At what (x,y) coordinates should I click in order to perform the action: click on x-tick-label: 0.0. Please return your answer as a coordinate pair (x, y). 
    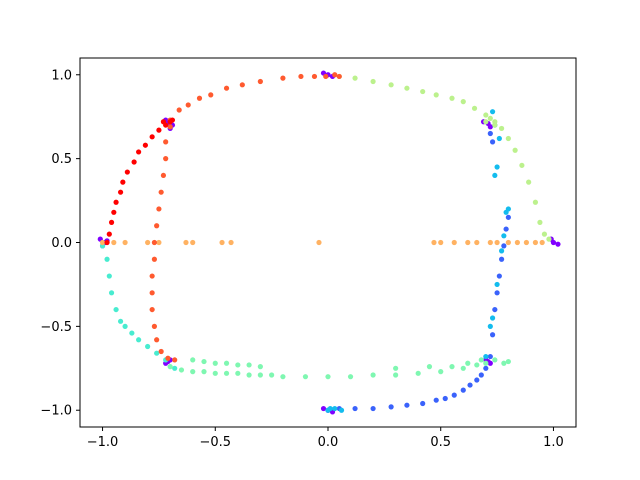
    Looking at the image, I should click on (328, 442).